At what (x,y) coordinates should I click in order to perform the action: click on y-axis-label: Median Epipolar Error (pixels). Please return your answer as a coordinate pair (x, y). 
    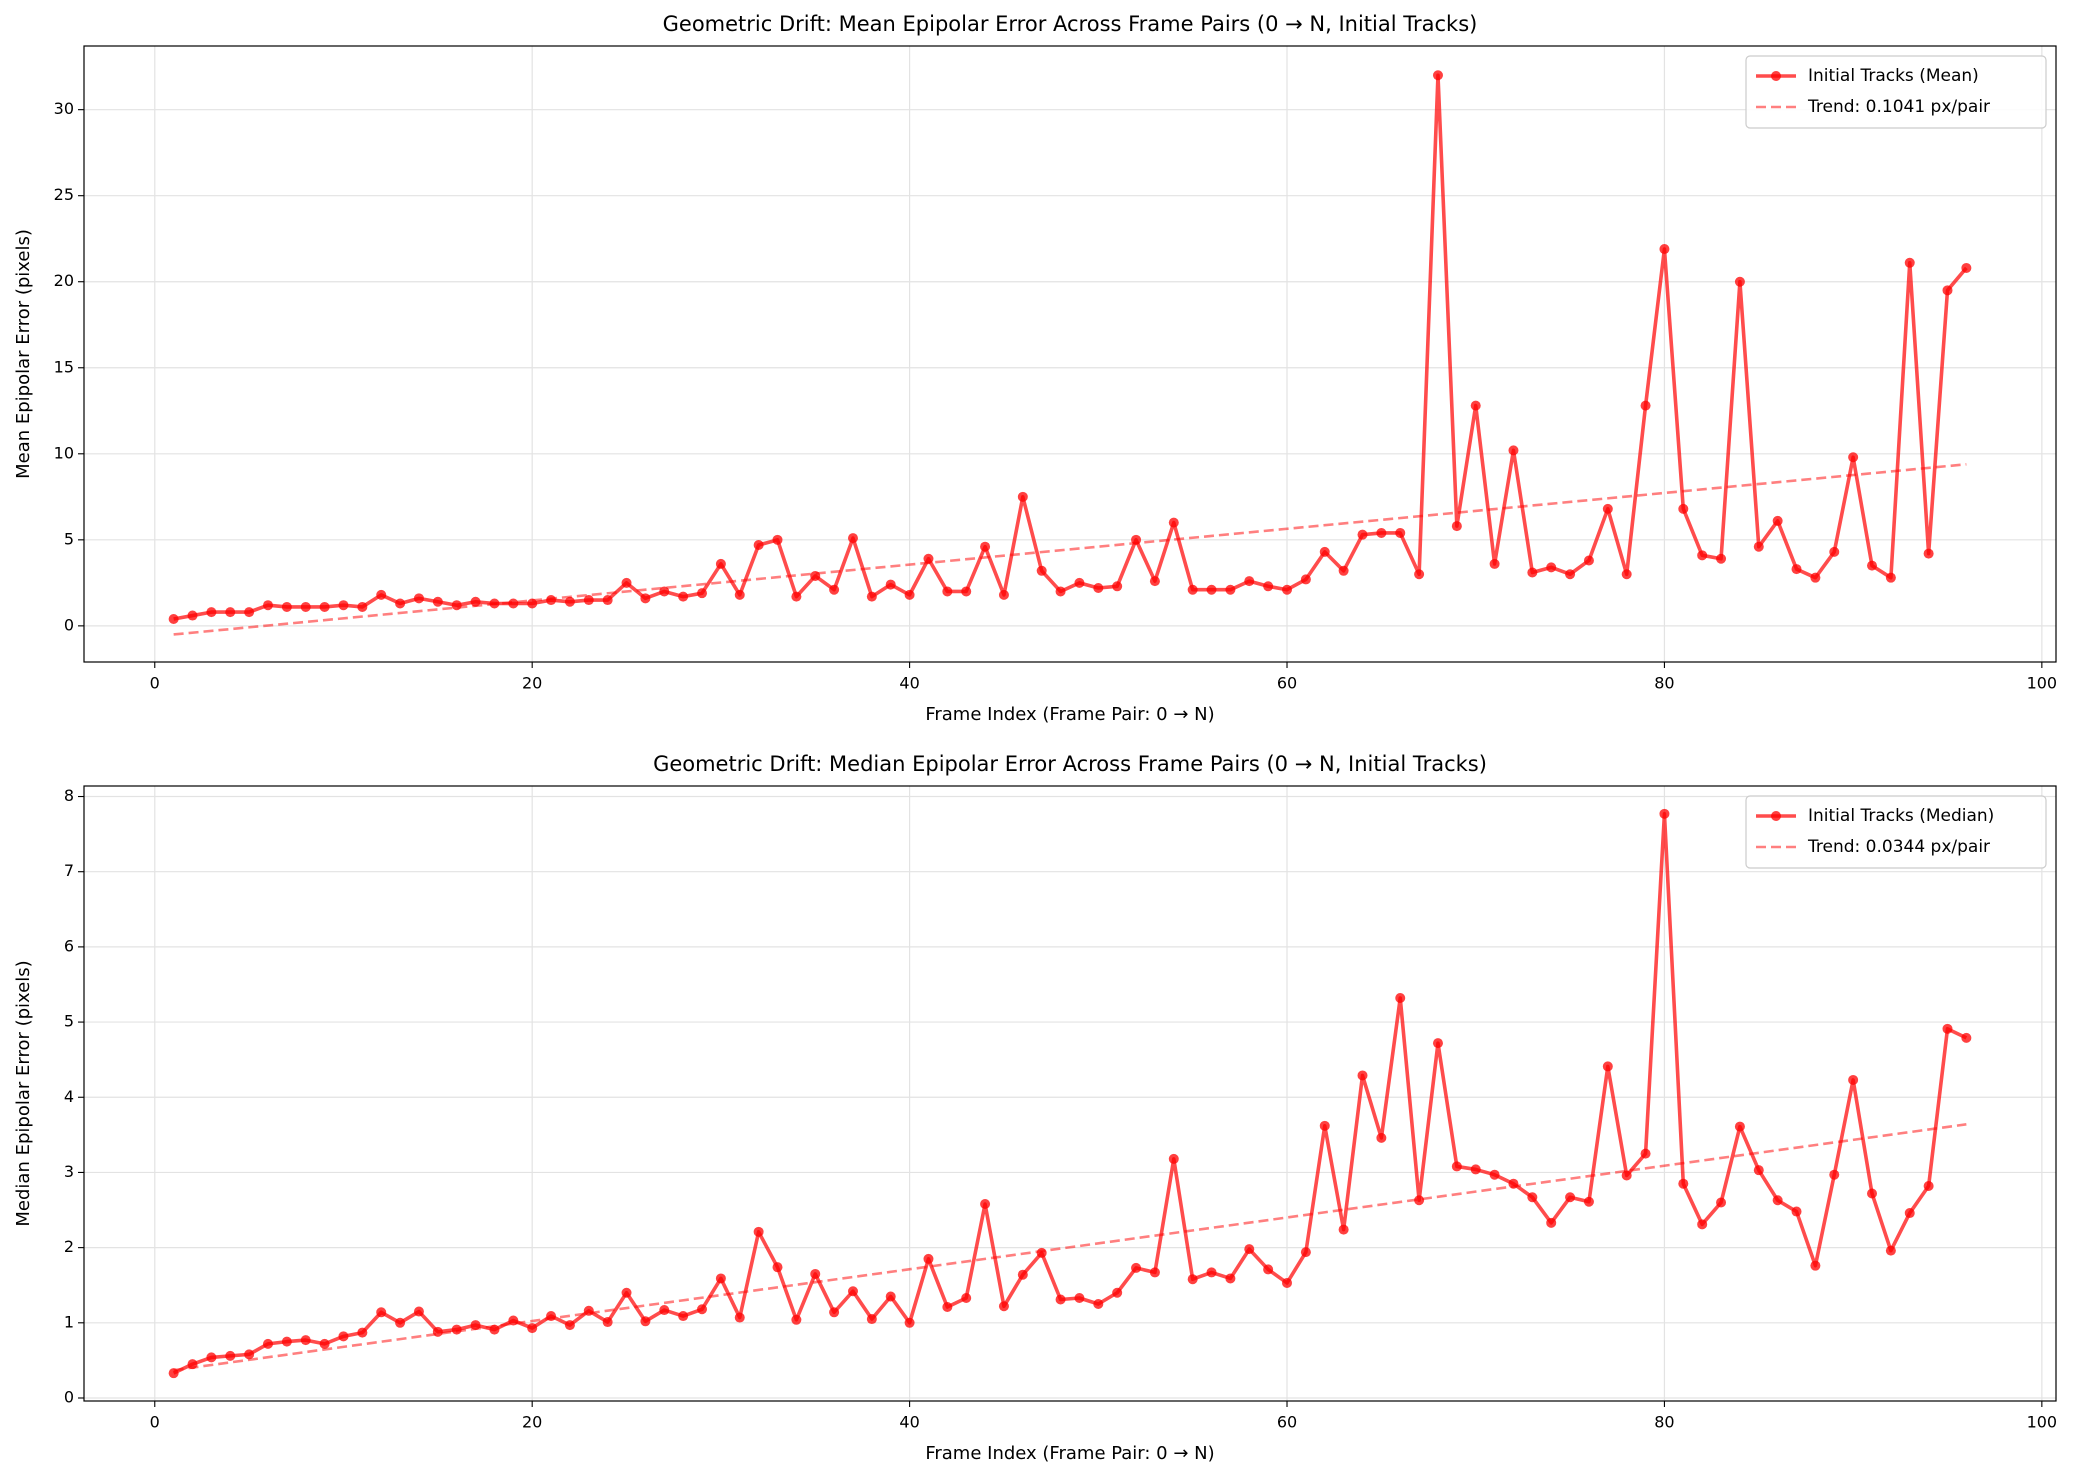
    Looking at the image, I should click on (23, 1093).